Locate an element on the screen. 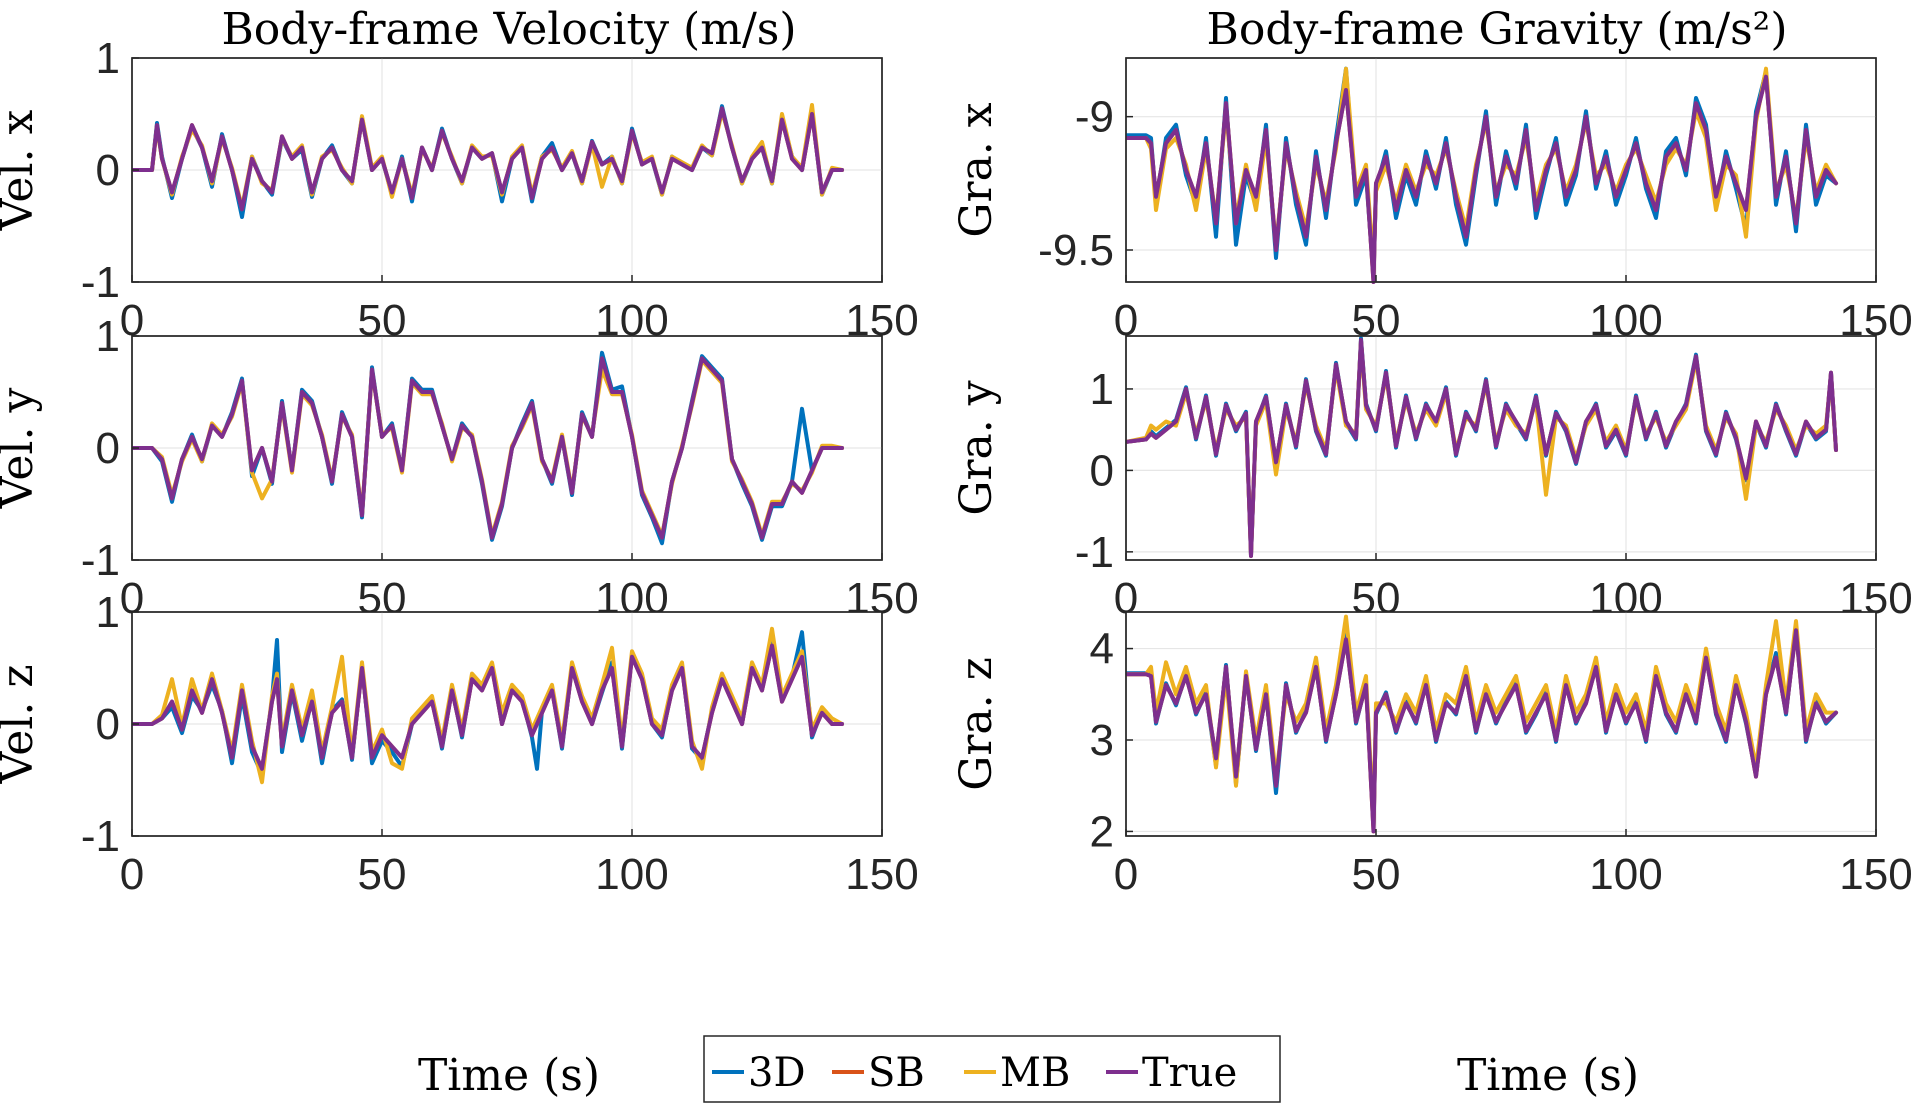 The height and width of the screenshot is (1108, 1920). xlabel-left: Time (s) is located at coordinates (509, 1075).